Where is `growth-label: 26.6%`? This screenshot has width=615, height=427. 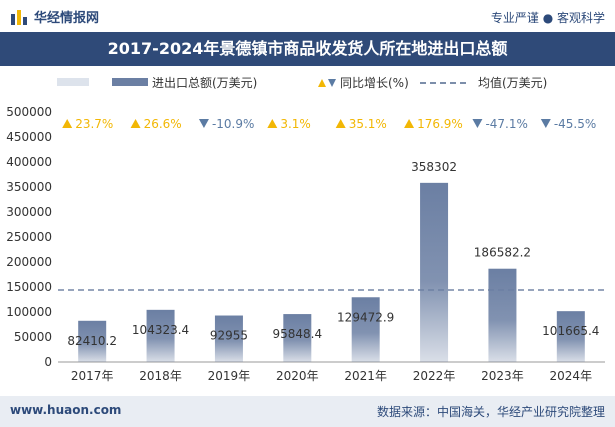
growth-label: 26.6% is located at coordinates (163, 124).